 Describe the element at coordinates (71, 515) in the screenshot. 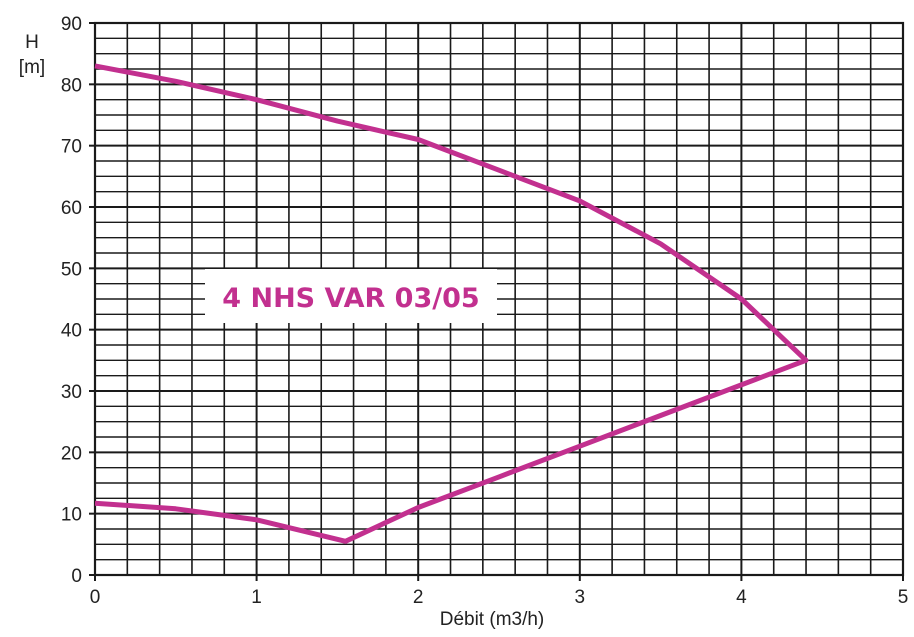

I see `y-tick-label: 10` at that location.